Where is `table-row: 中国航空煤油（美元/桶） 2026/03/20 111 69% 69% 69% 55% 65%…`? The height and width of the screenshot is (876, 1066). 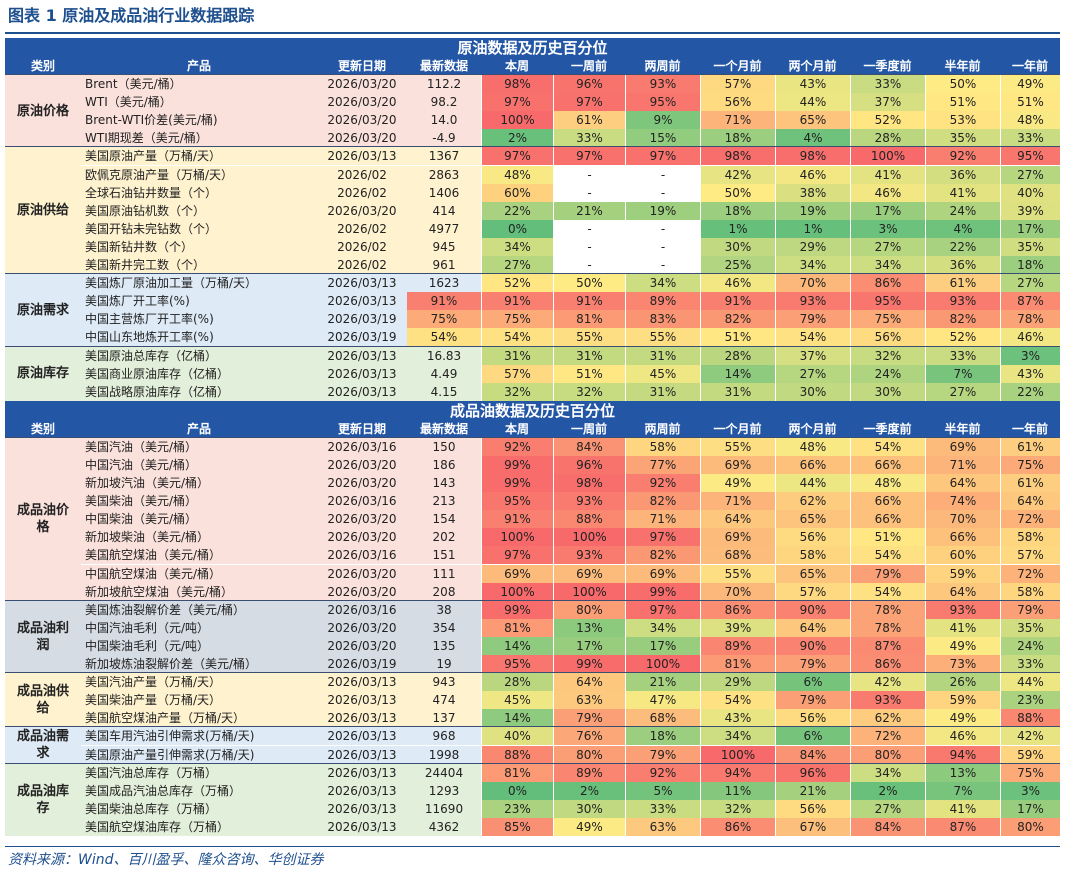 table-row: 中国航空煤油（美元/桶） 2026/03/20 111 69% 69% 69% 55% 65%… is located at coordinates (532, 573).